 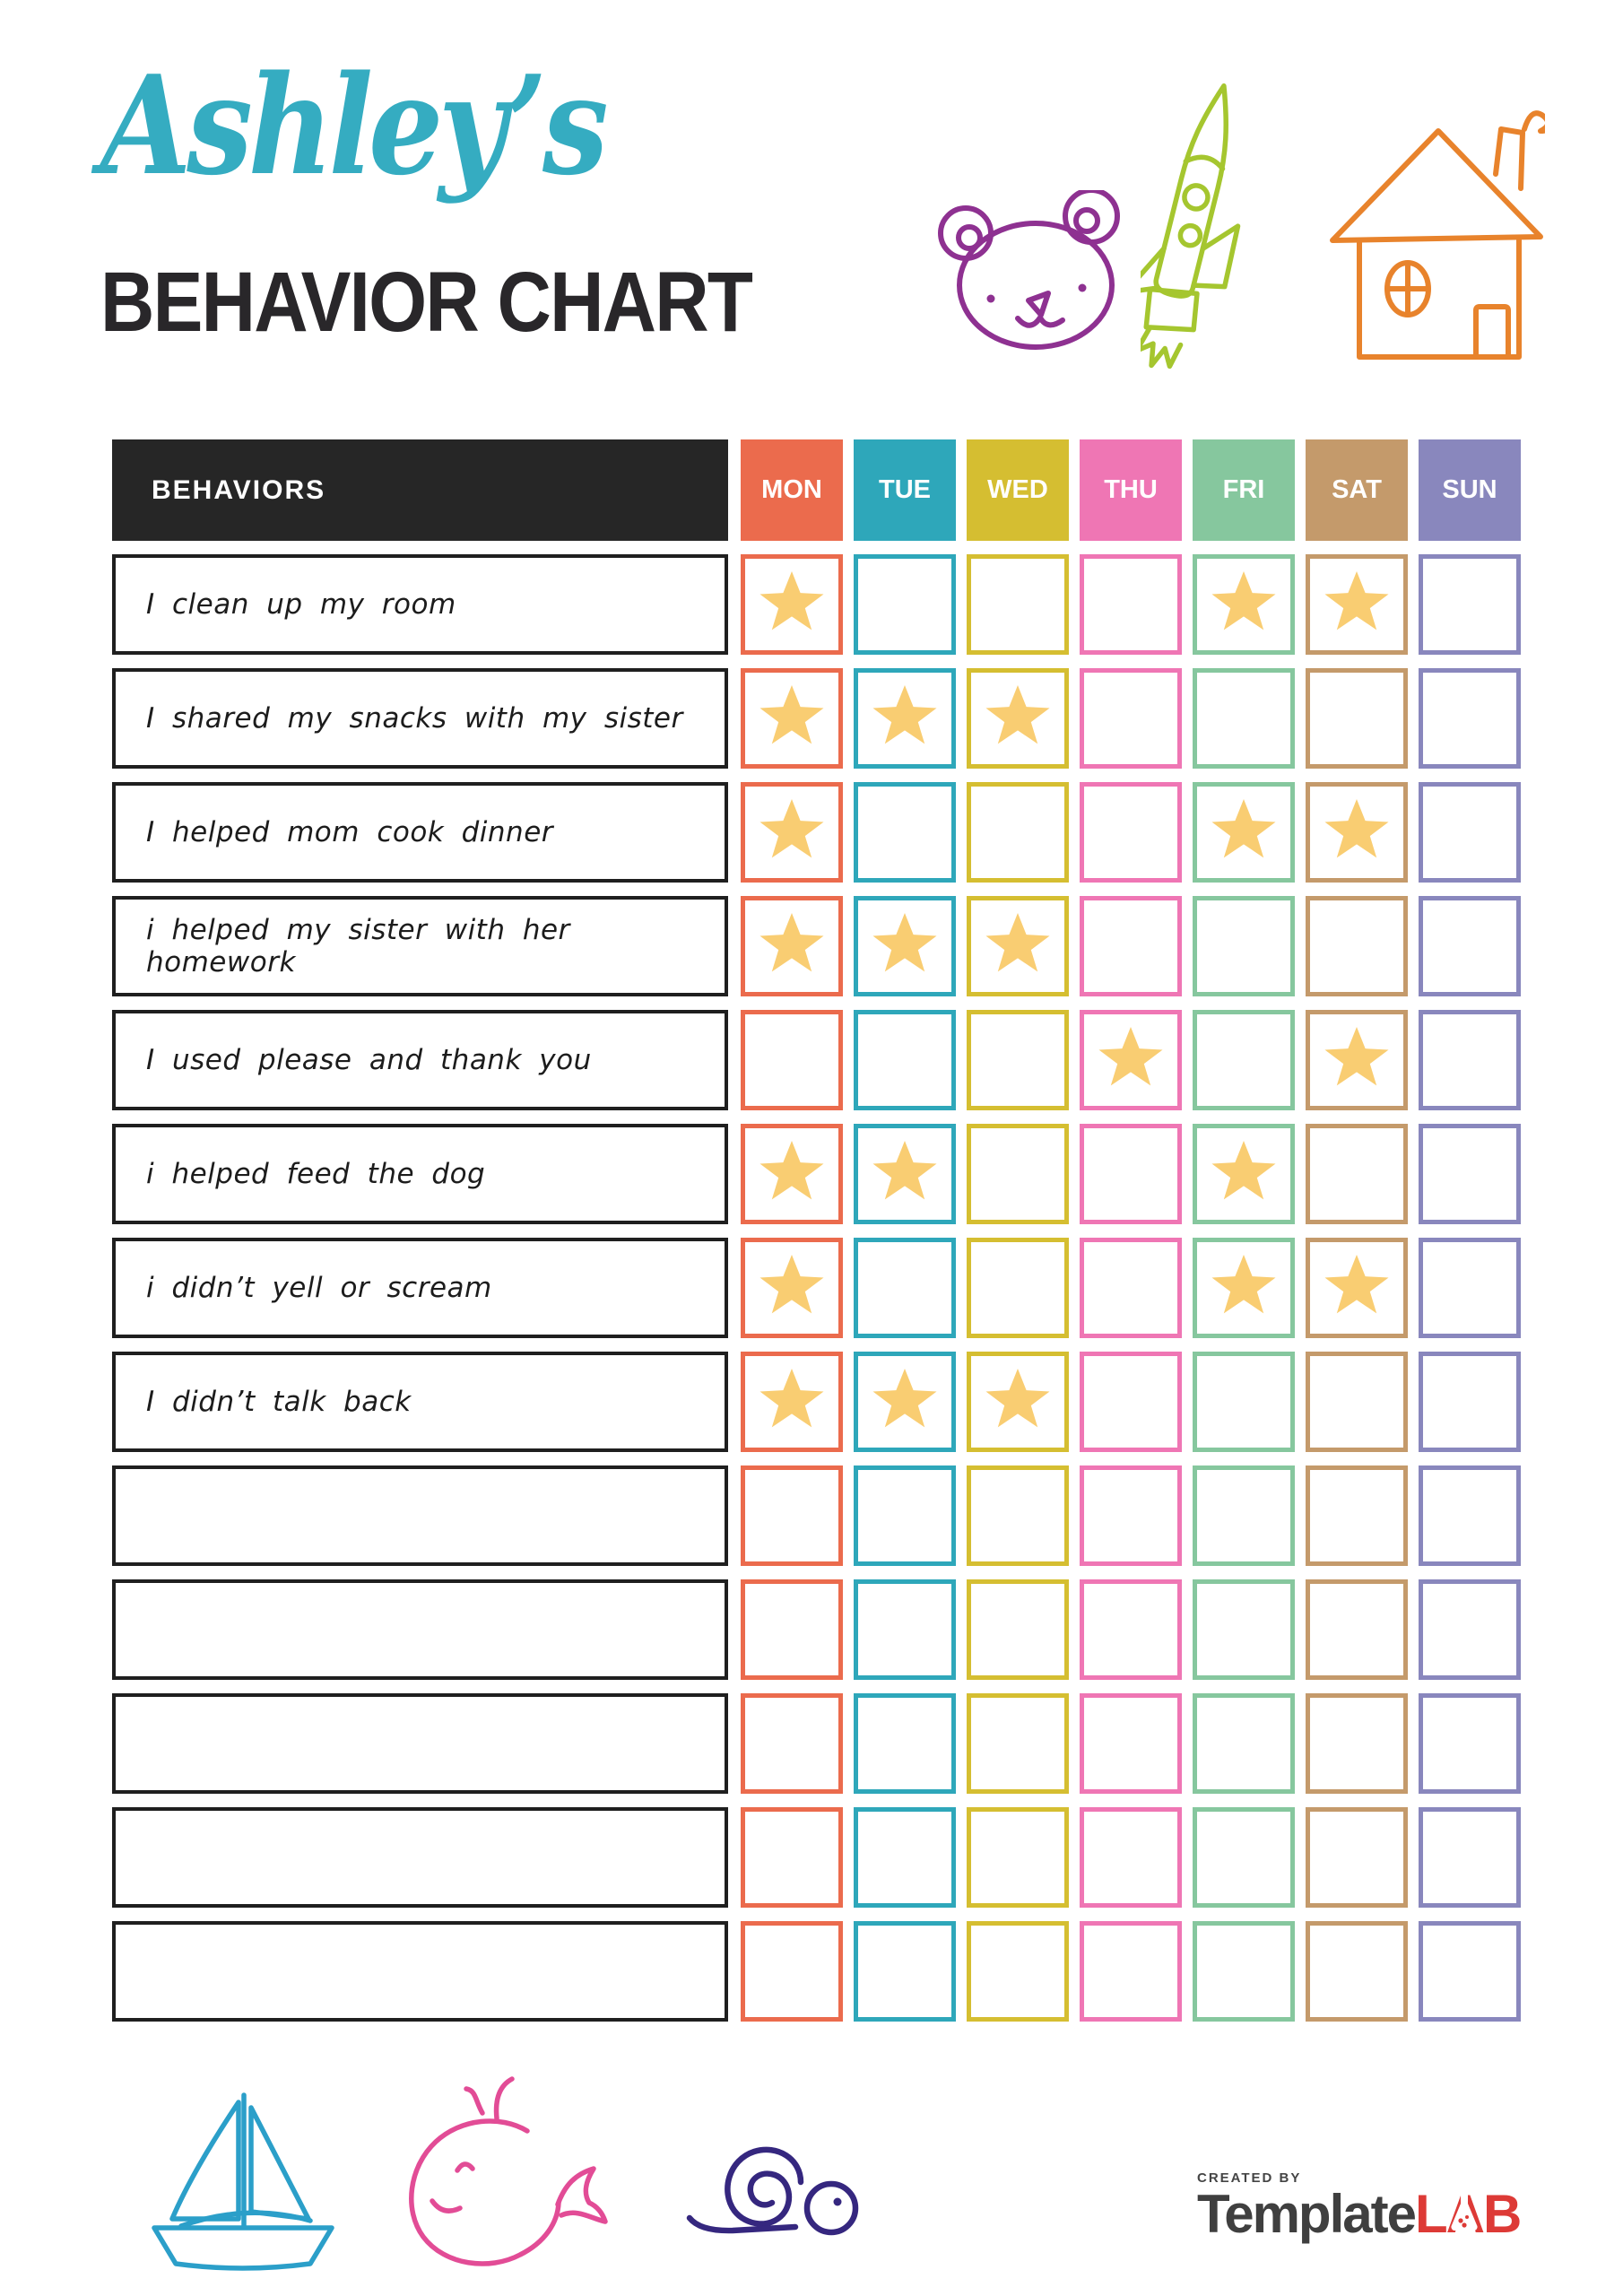 I want to click on table-row: I didn’t talk back, so click(x=818, y=1402).